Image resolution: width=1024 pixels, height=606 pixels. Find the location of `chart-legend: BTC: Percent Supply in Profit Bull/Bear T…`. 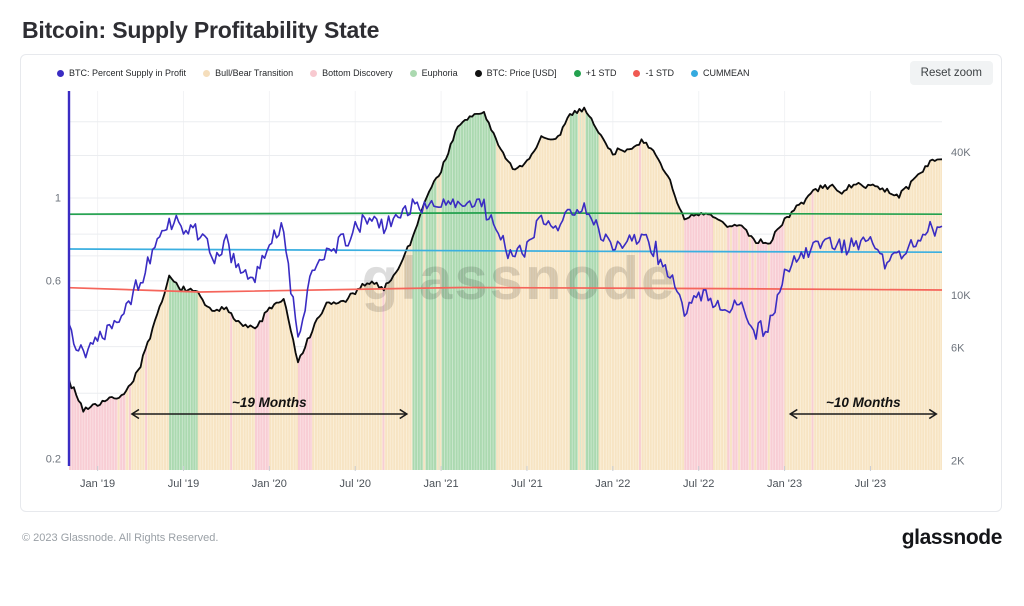

chart-legend: BTC: Percent Supply in Profit Bull/Bear T… is located at coordinates (403, 73).